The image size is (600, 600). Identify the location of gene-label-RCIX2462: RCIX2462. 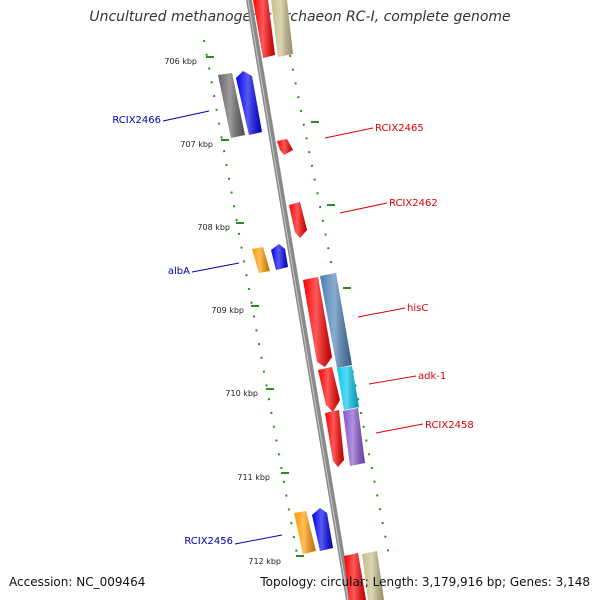
(413, 203).